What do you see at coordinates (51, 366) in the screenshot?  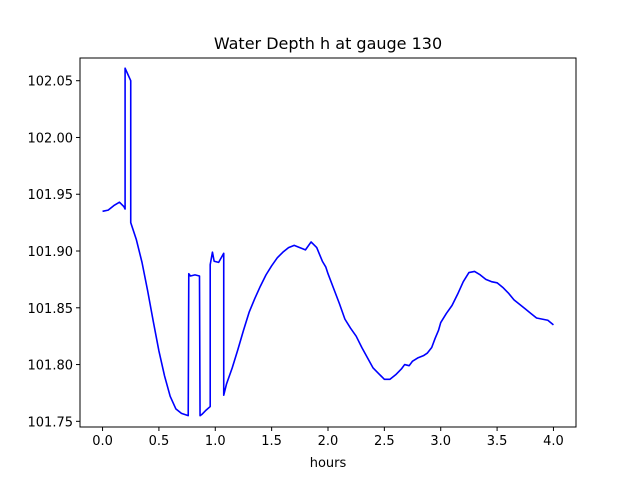 I see `y-tick-label: 101.80` at bounding box center [51, 366].